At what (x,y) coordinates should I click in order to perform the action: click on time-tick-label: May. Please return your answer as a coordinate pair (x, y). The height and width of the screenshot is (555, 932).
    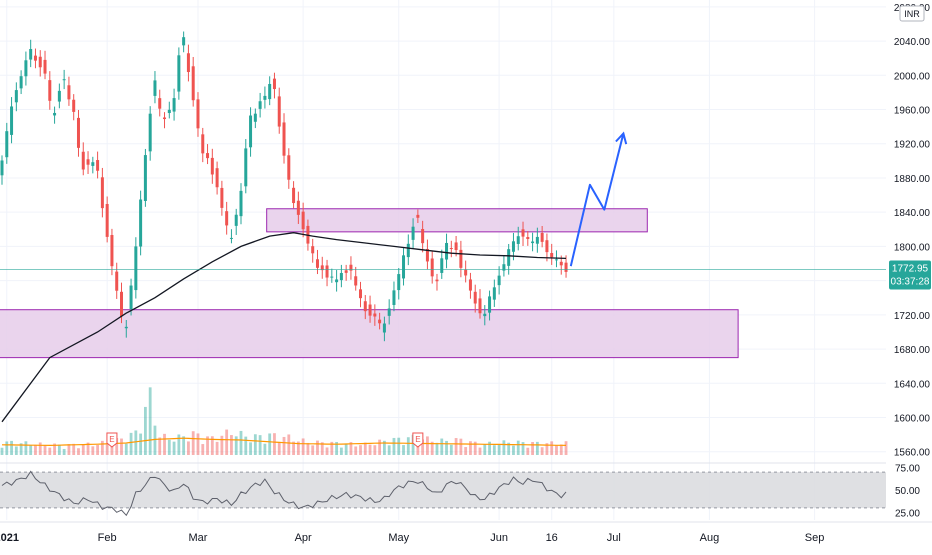
    Looking at the image, I should click on (398, 538).